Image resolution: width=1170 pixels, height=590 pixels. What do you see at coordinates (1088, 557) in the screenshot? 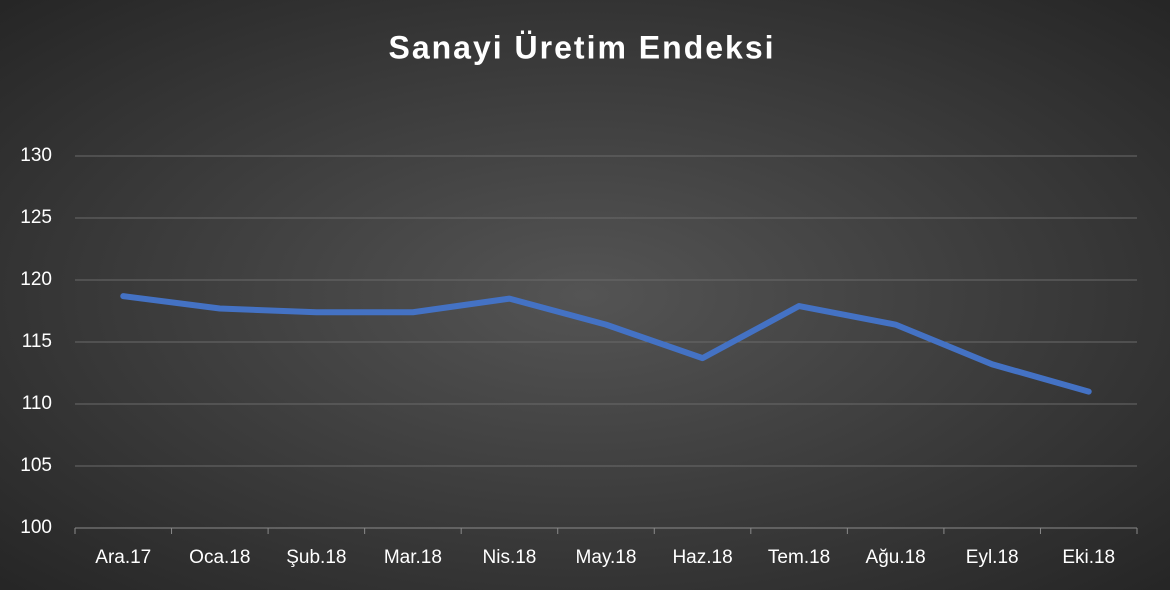
I see `x-tick-label: Eki.18` at bounding box center [1088, 557].